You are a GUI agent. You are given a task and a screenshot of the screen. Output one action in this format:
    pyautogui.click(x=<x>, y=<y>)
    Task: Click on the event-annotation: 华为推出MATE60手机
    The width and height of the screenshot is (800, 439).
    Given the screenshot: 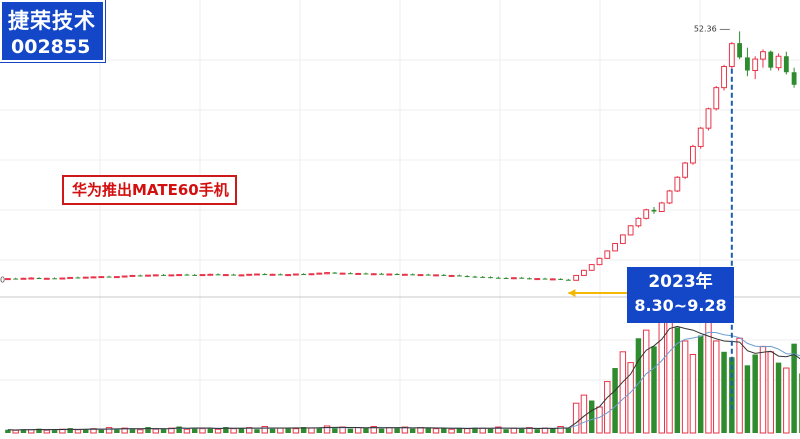 What is the action you would take?
    pyautogui.click(x=149, y=190)
    